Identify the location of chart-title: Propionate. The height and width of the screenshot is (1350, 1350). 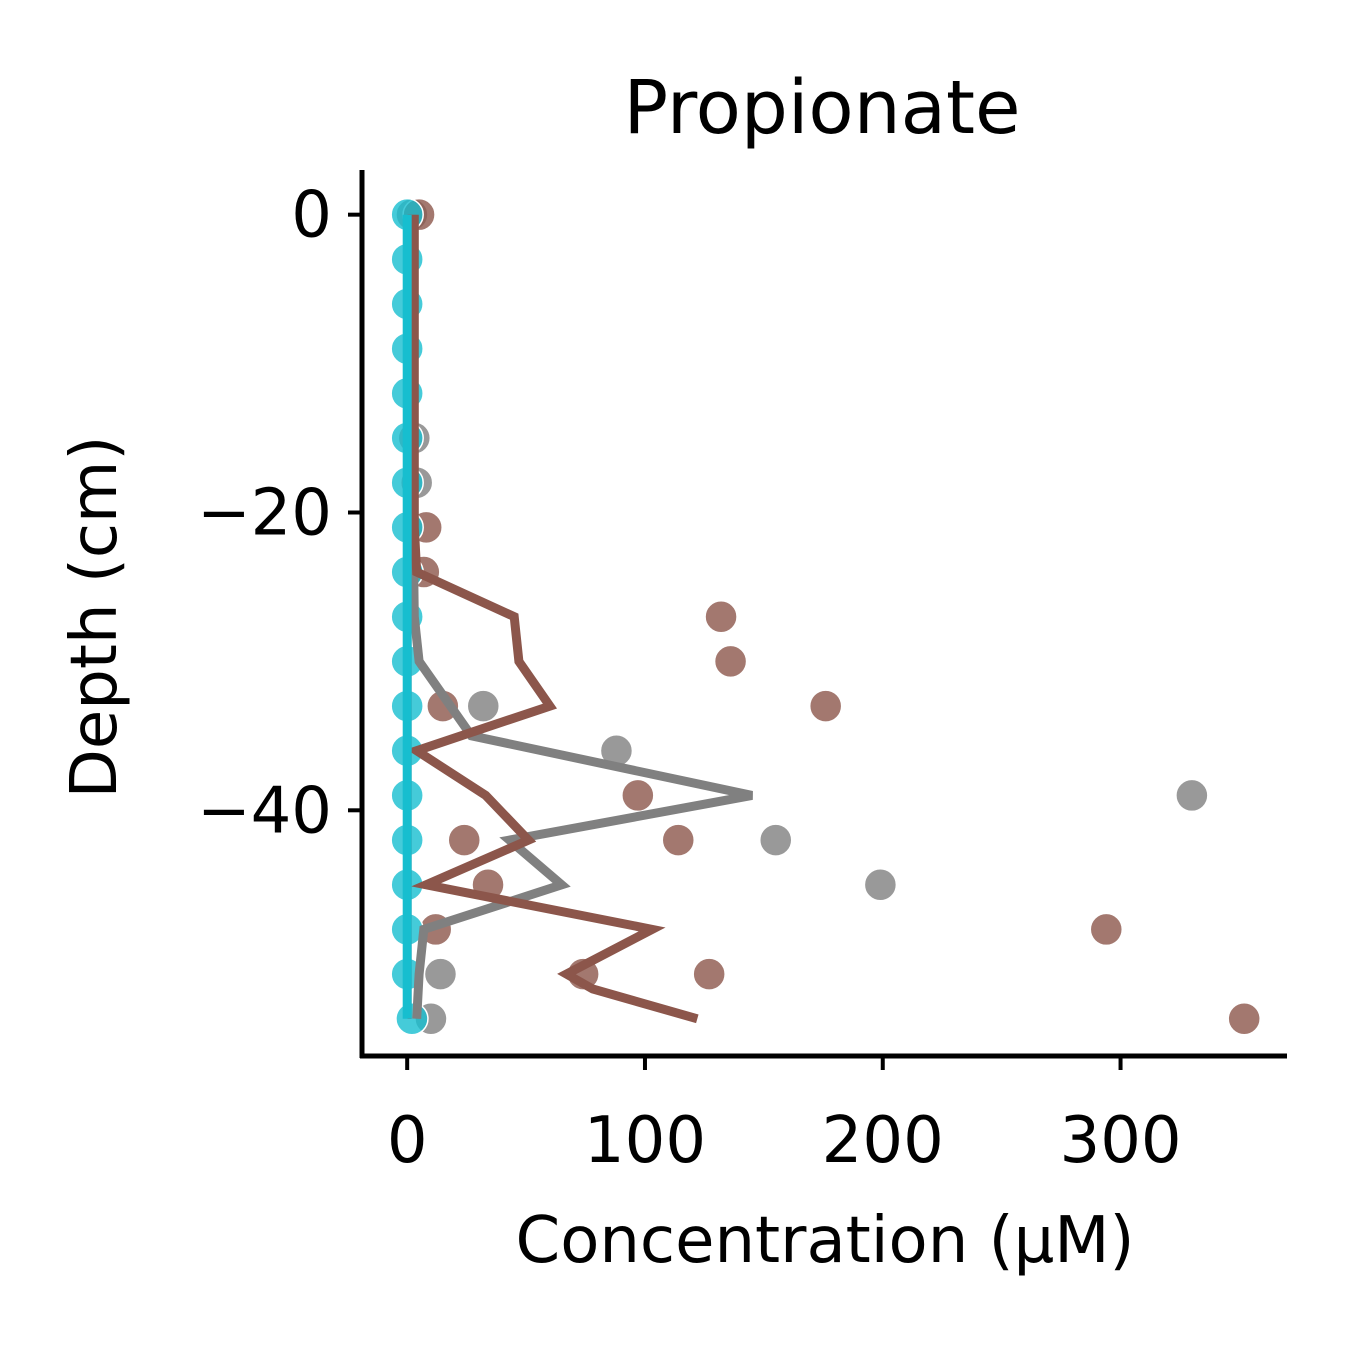
(822, 108).